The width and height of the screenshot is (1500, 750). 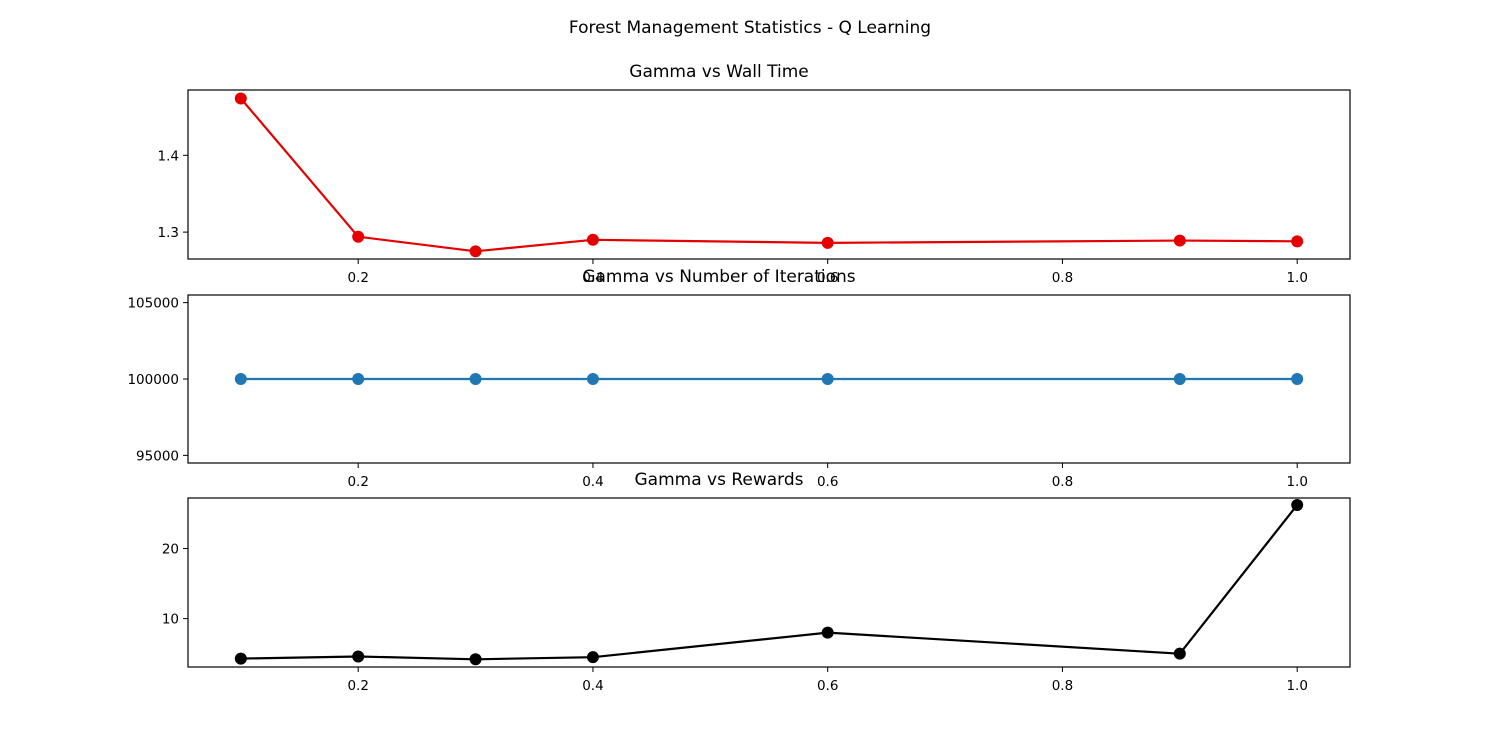 What do you see at coordinates (168, 233) in the screenshot?
I see `subplot-1-ytick-label: 1.3` at bounding box center [168, 233].